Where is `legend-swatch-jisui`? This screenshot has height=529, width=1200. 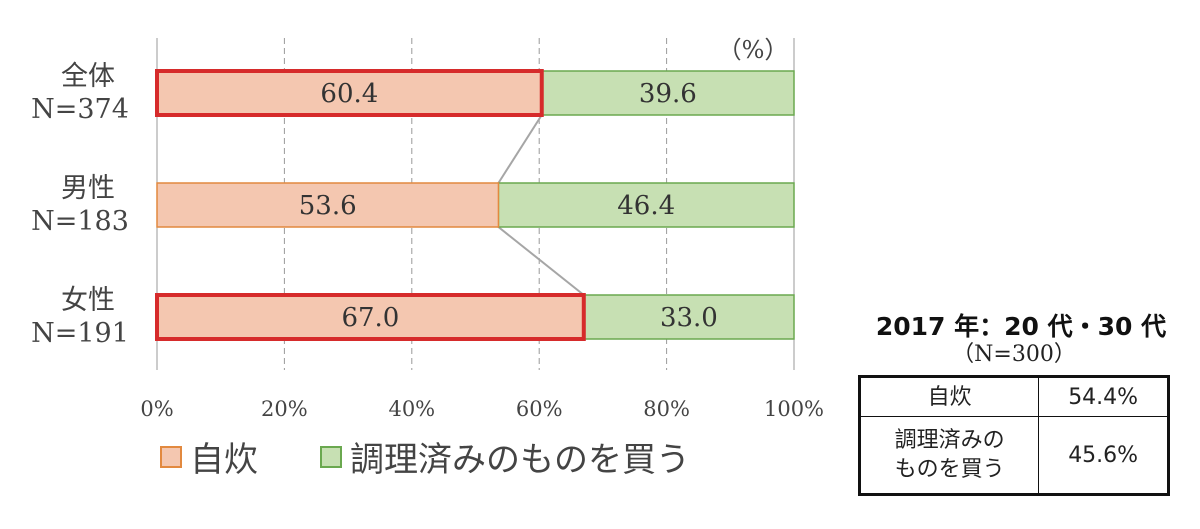
legend-swatch-jisui is located at coordinates (171, 456).